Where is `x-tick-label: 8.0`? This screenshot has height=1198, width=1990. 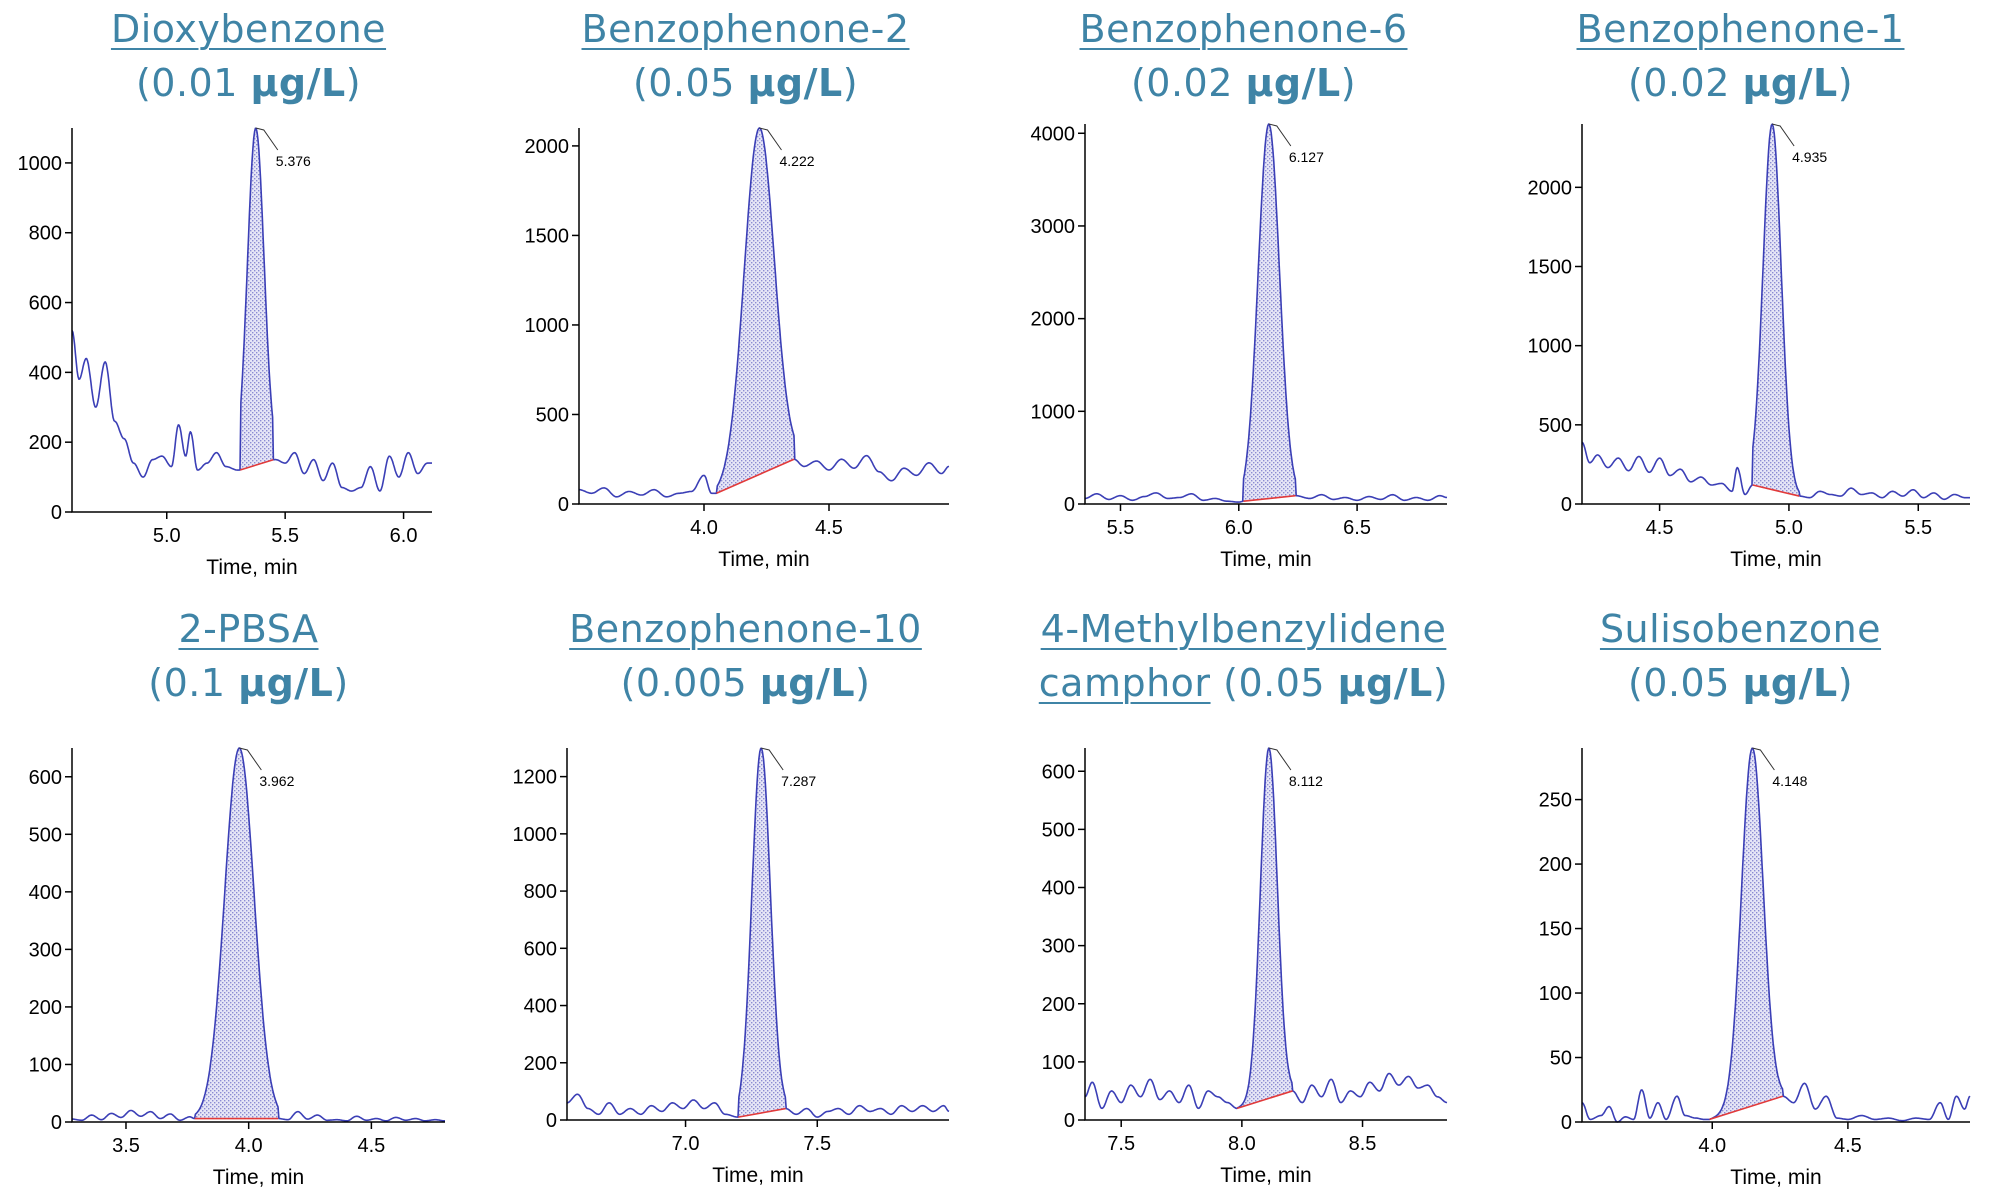
x-tick-label: 8.0 is located at coordinates (1242, 1144).